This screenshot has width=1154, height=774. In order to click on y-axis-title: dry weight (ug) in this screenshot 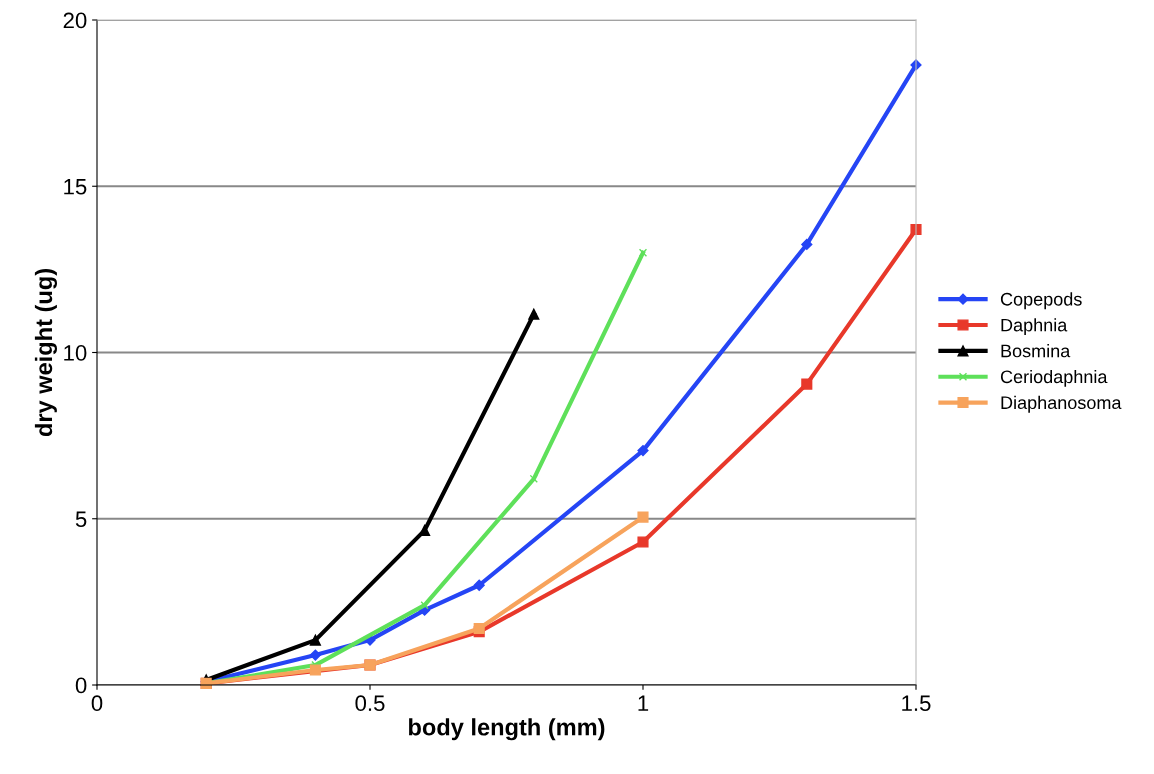, I will do `click(46, 353)`.